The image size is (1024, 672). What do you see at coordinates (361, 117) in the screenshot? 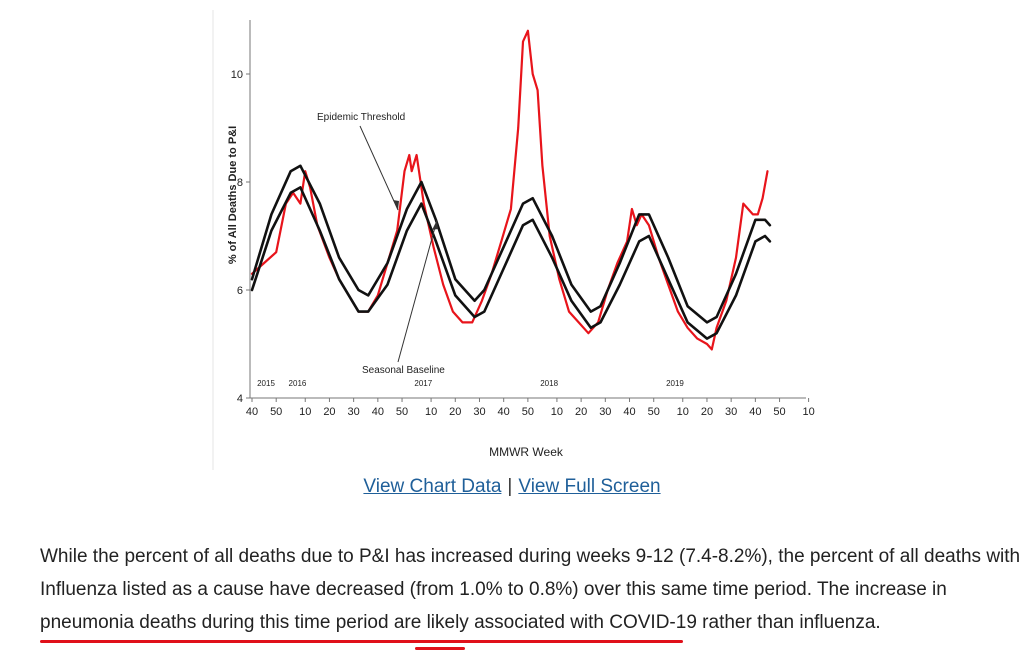
I see `epidemic-threshold-label: Epidemic Threshold` at bounding box center [361, 117].